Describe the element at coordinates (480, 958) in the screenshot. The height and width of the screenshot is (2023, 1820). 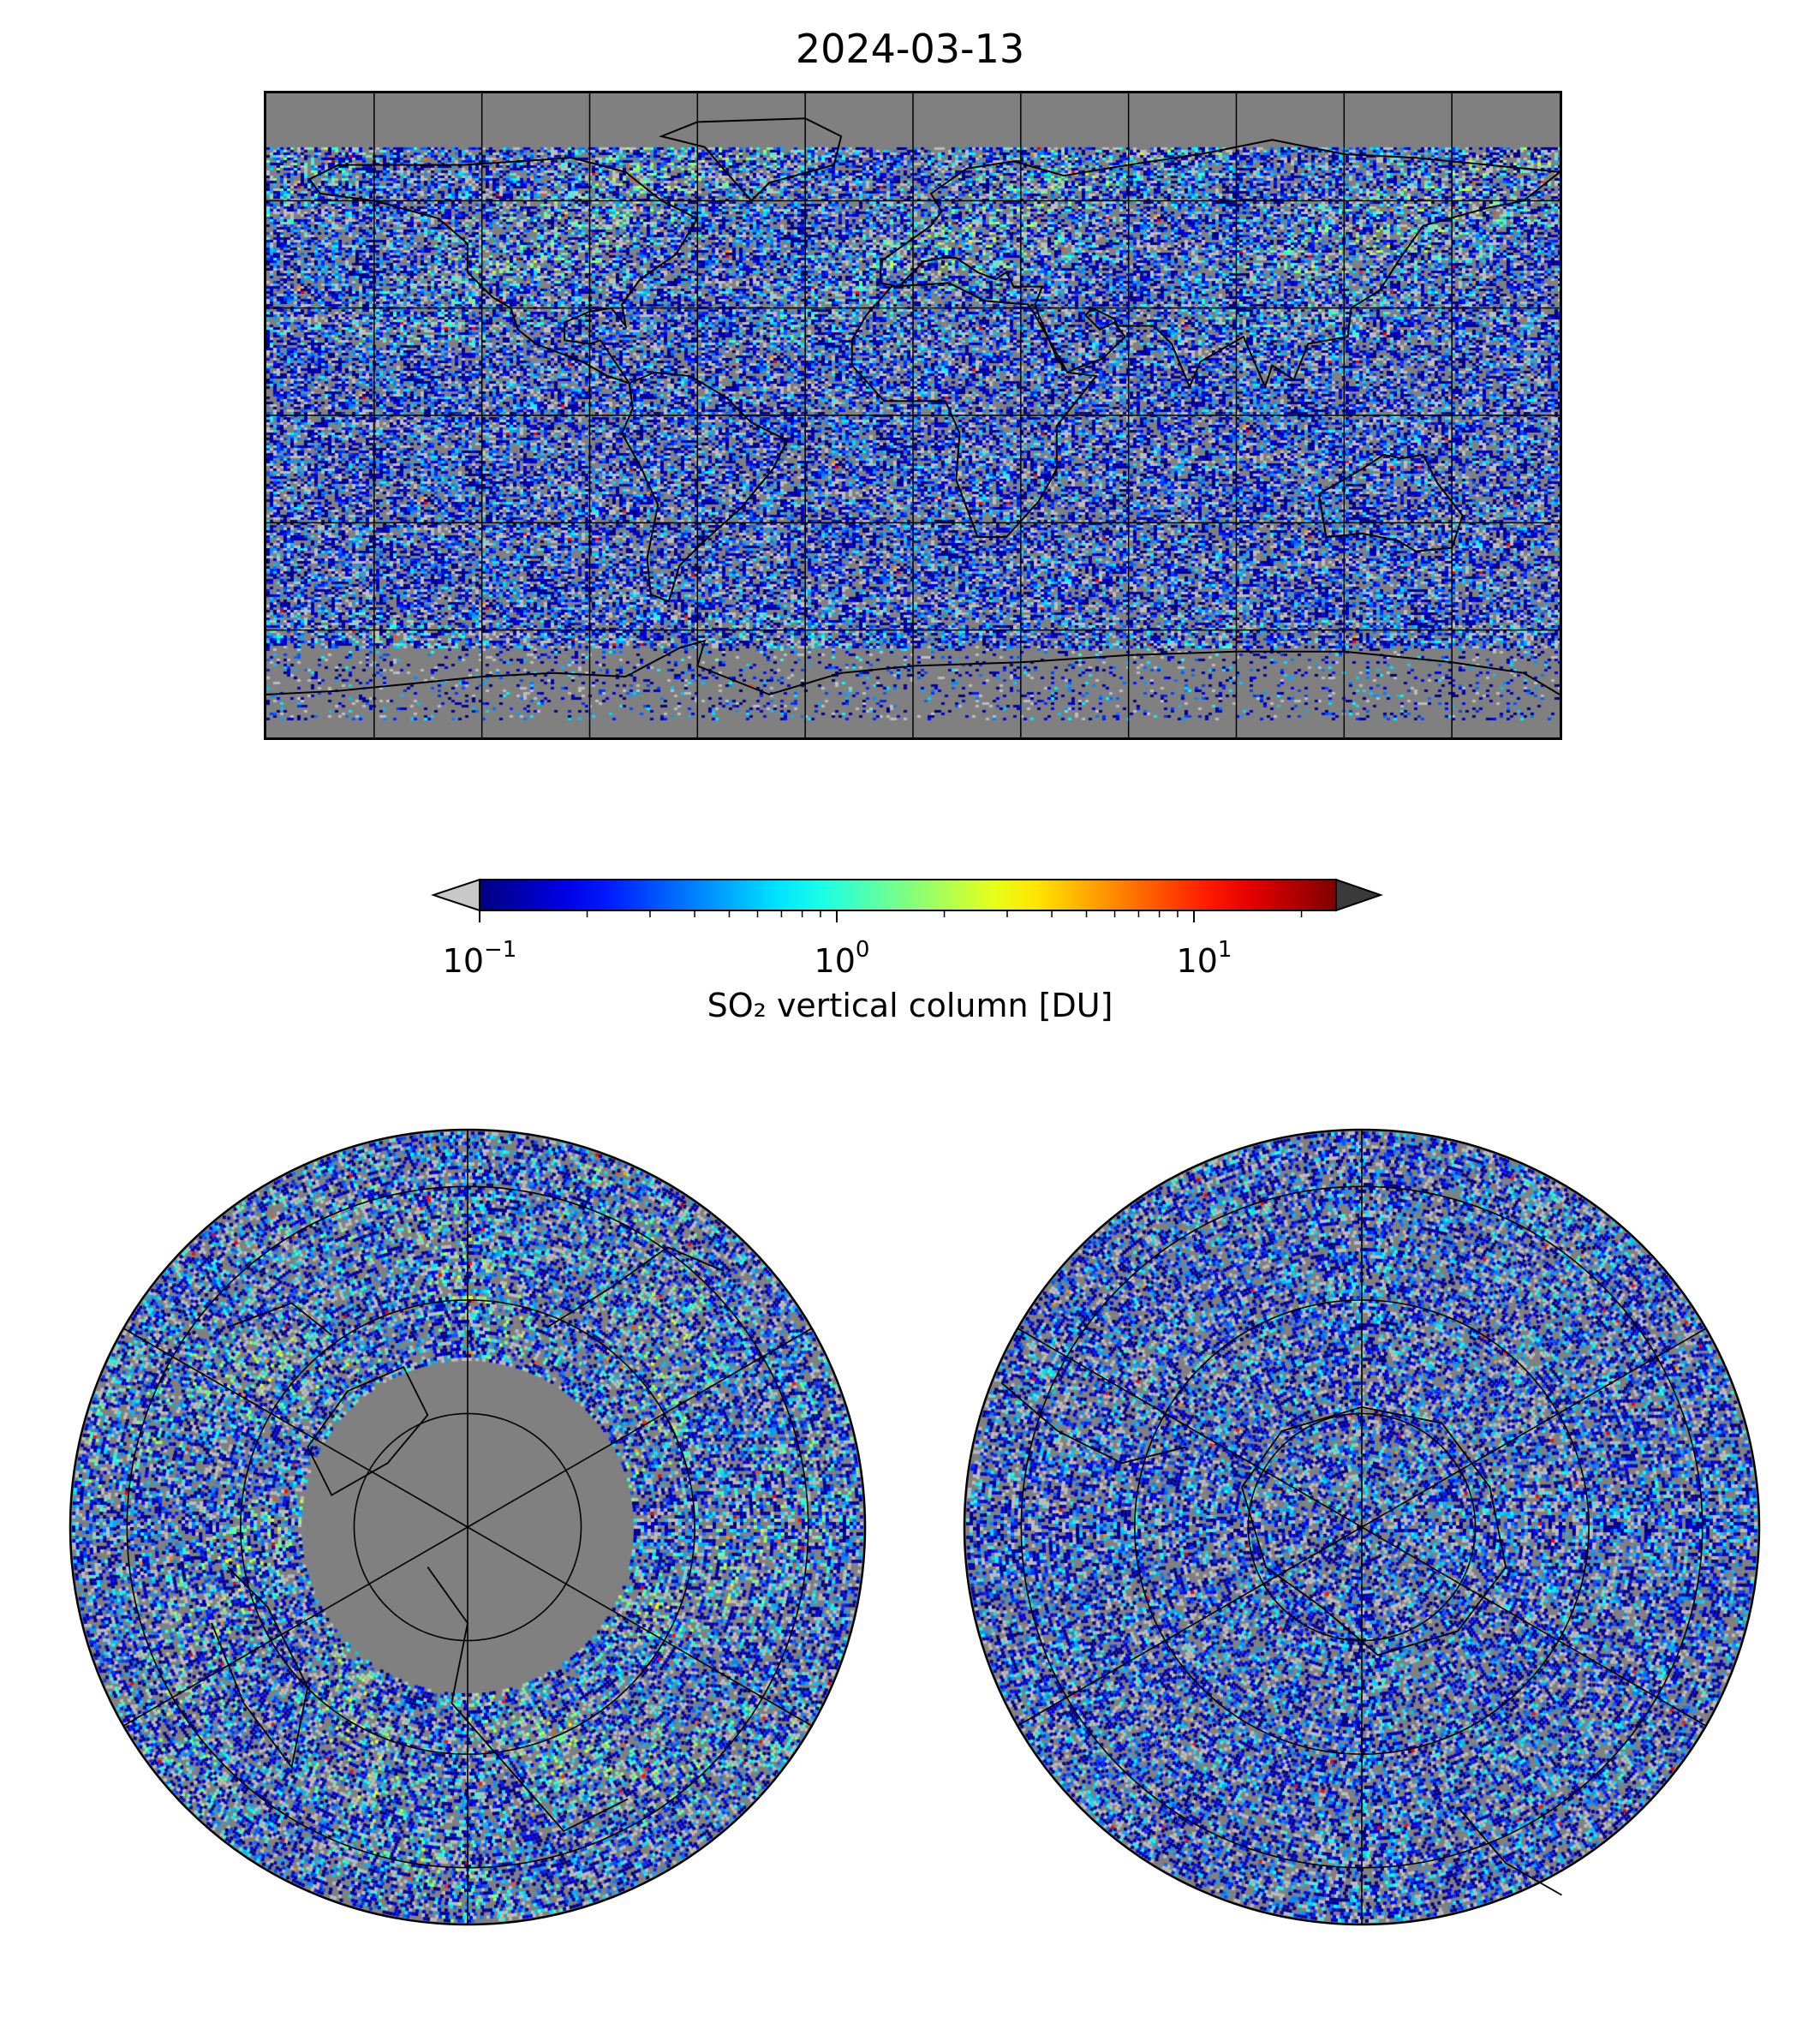
I see `colorbar-tick-0: 10⁻¹` at that location.